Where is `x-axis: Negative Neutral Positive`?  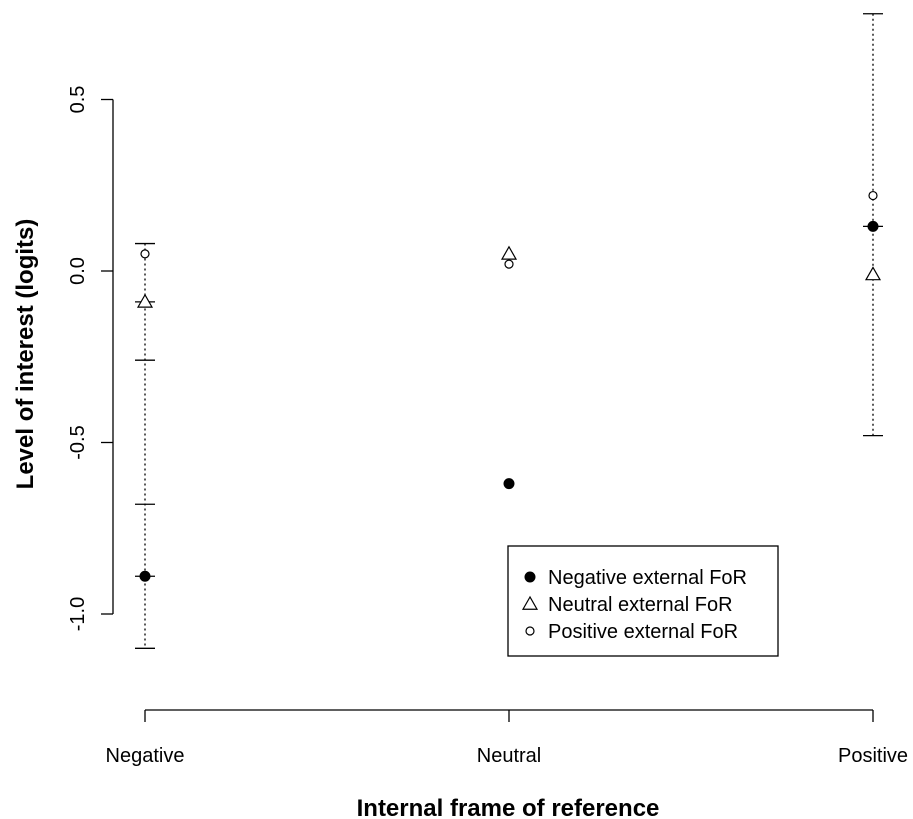 x-axis: Negative Neutral Positive is located at coordinates (507, 738).